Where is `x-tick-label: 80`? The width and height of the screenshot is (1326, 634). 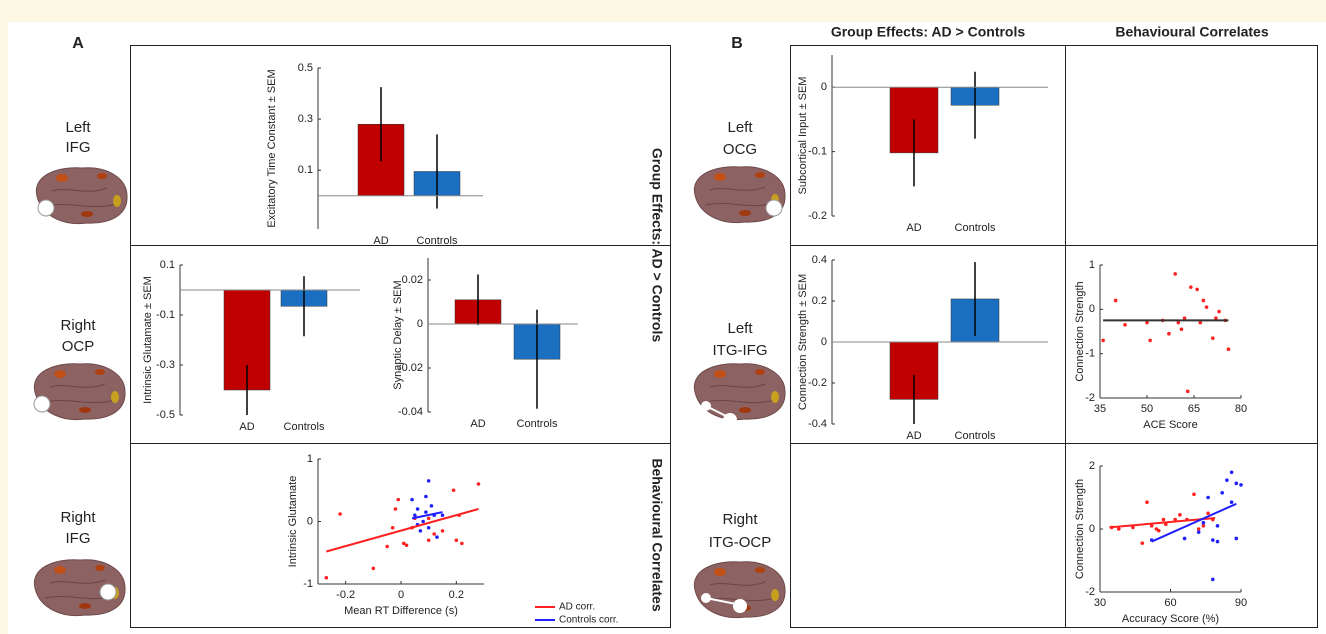 x-tick-label: 80 is located at coordinates (1241, 409).